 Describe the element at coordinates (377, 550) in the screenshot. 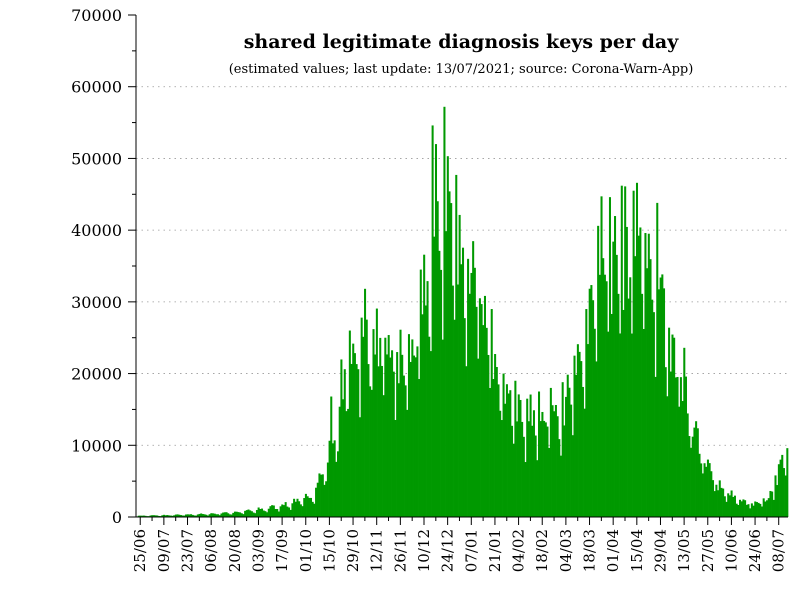

I see `x-tick-label: 12/11` at that location.